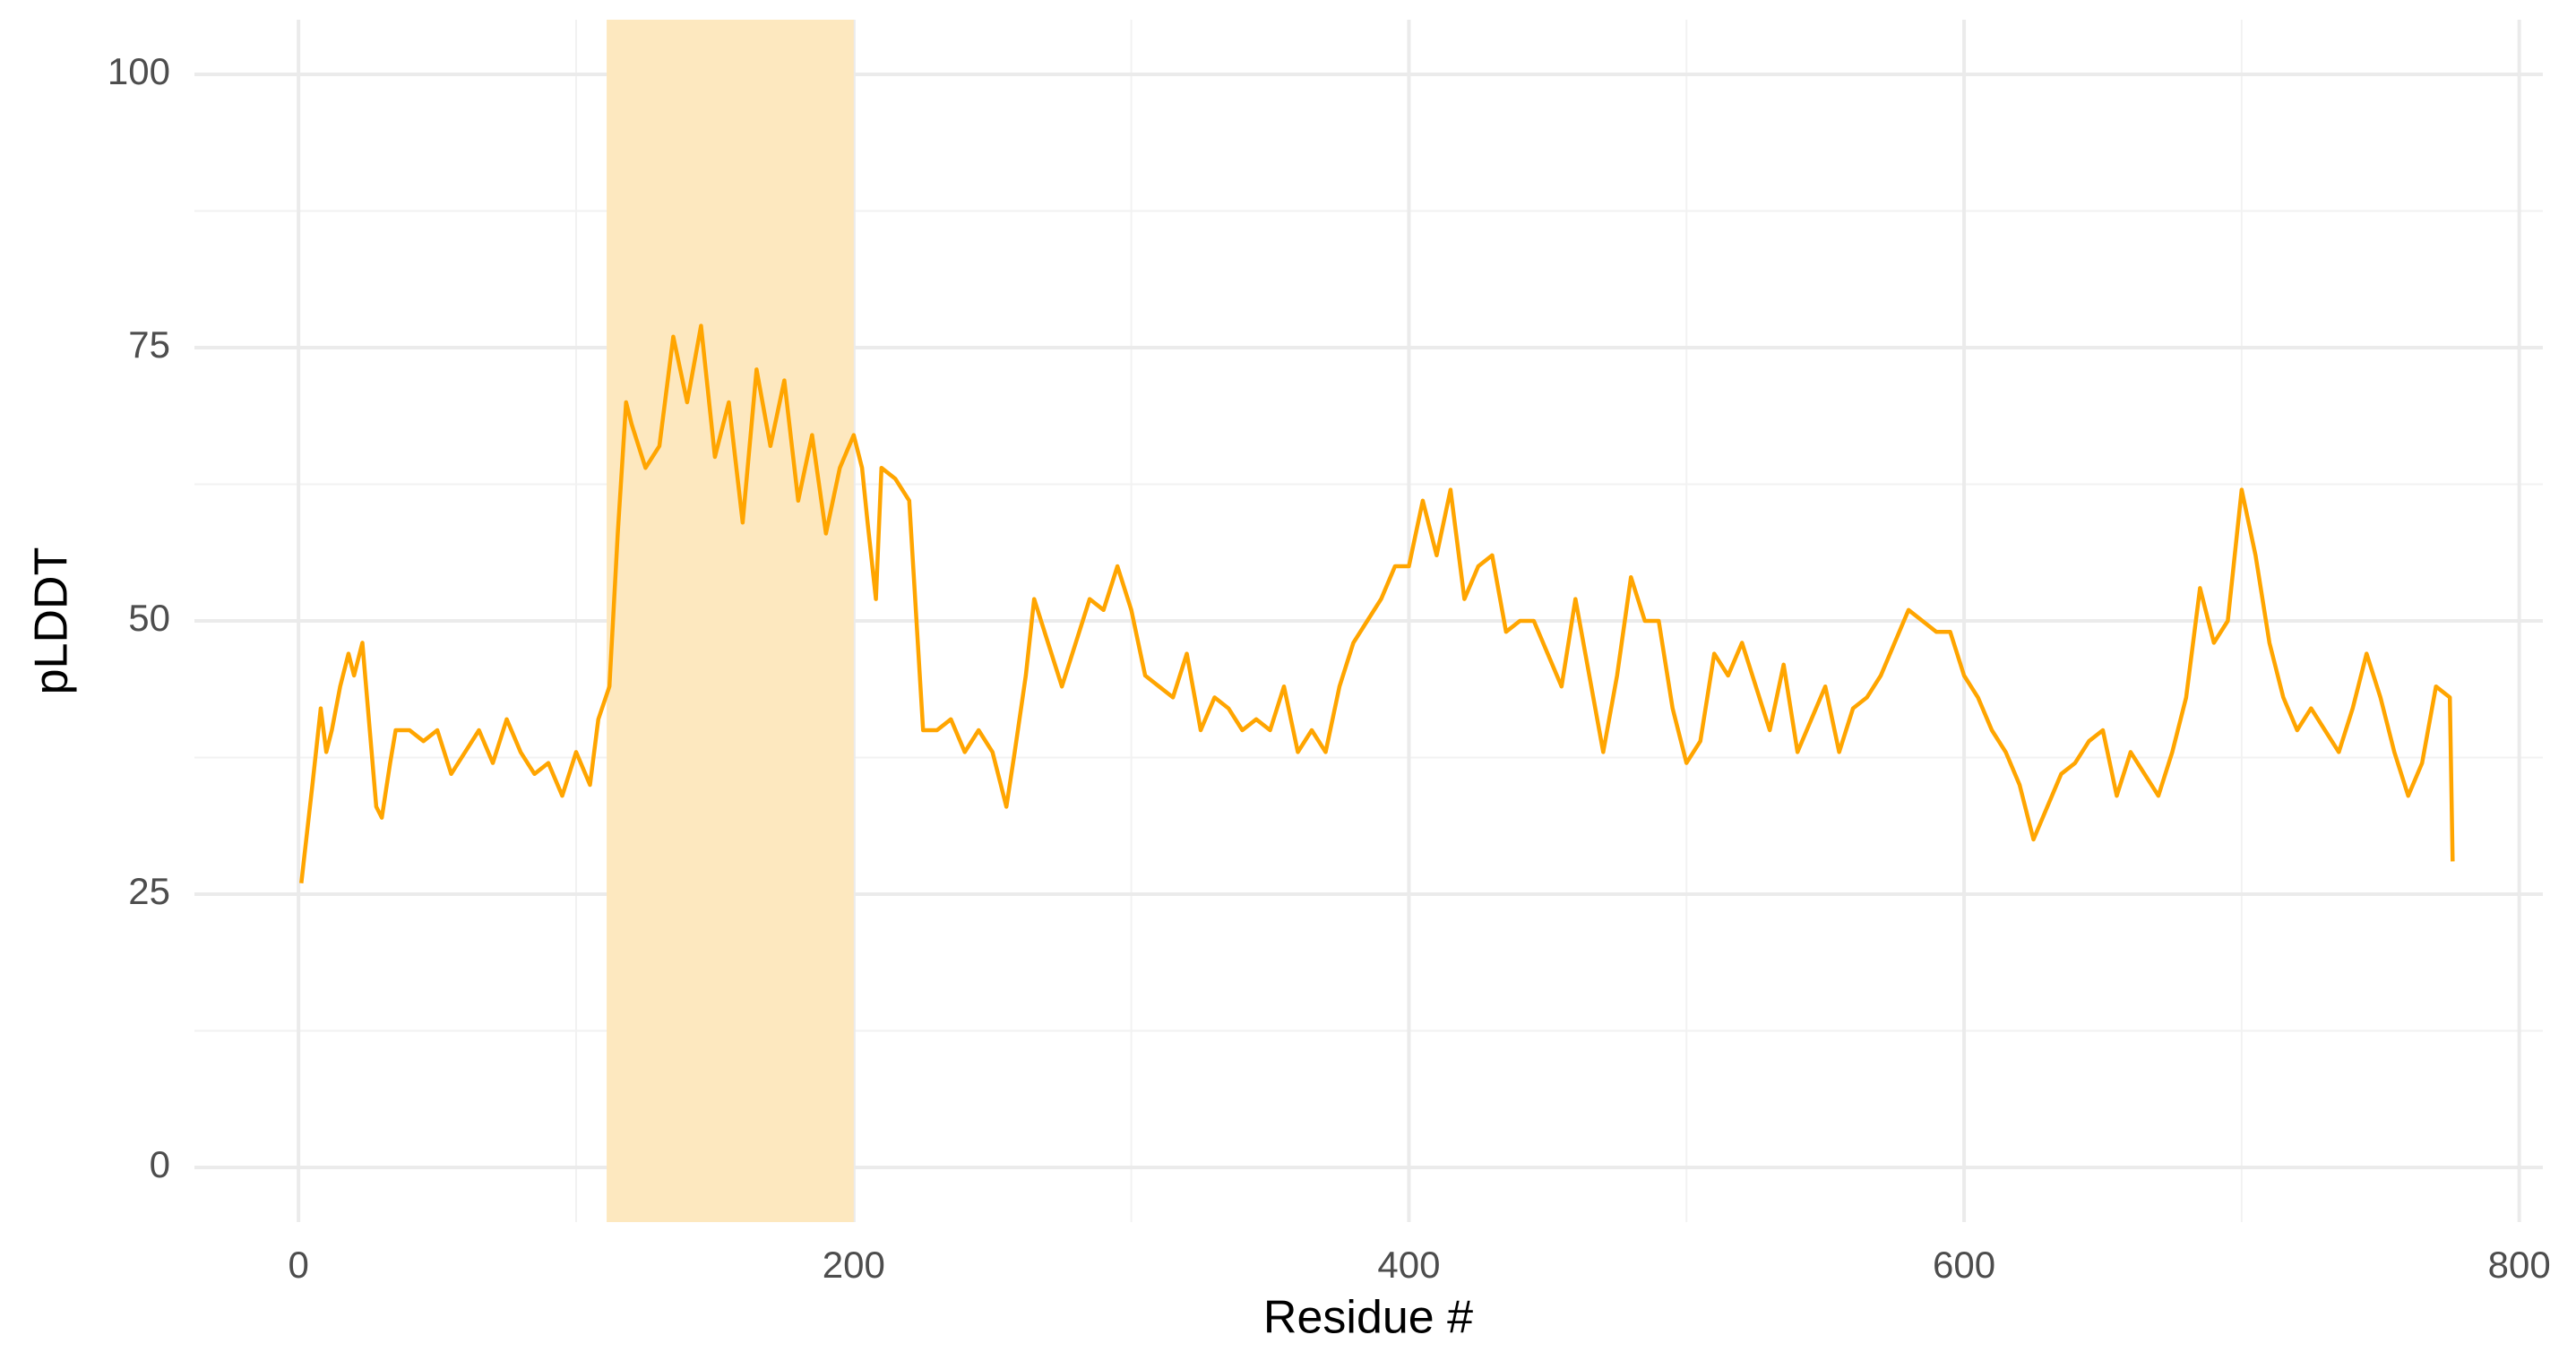  What do you see at coordinates (149, 891) in the screenshot?
I see `y-tick-label: 25` at bounding box center [149, 891].